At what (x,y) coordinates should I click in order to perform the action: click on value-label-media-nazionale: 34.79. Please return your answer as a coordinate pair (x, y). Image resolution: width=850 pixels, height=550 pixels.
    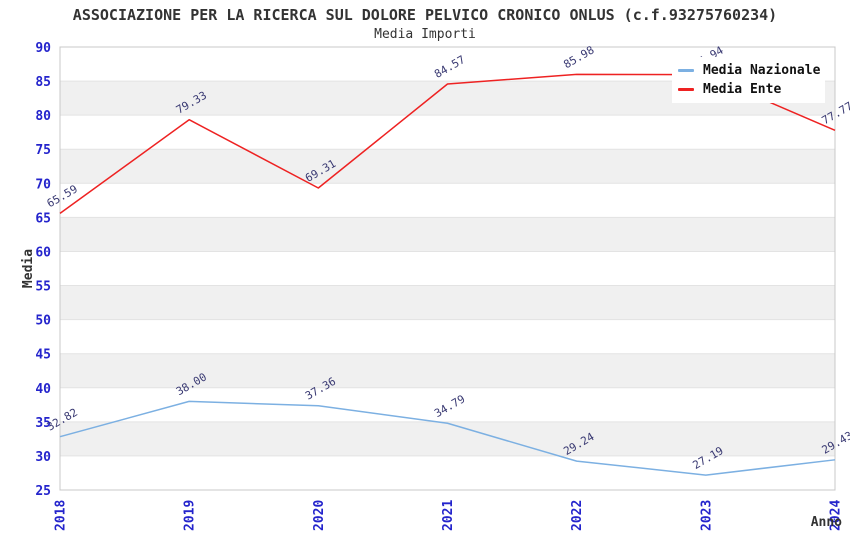
    Looking at the image, I should click on (449, 406).